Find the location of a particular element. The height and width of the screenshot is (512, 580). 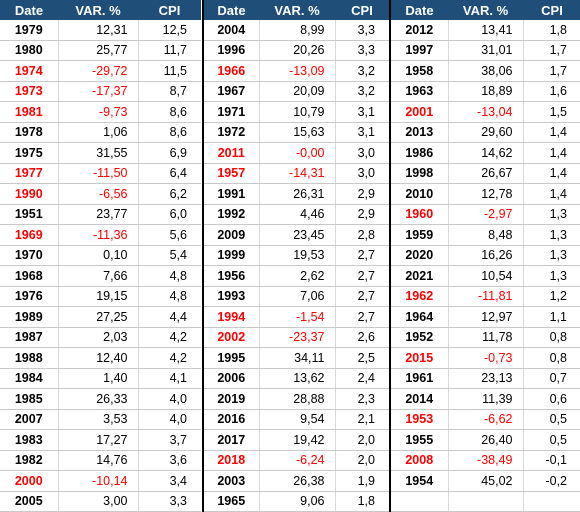

cell-date: 1994 is located at coordinates (231, 317).